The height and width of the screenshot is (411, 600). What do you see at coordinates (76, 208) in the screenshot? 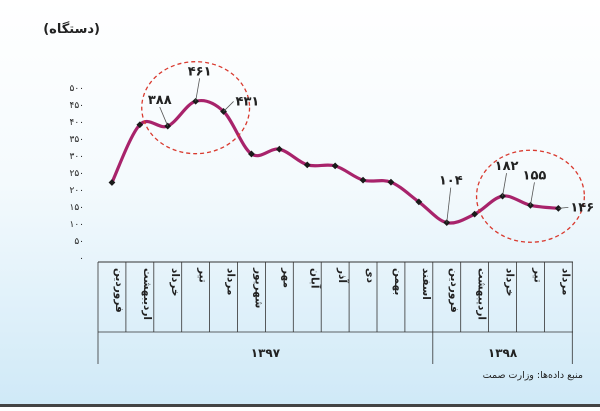
I see `y-tick-label: ۱۵۰` at bounding box center [76, 208].